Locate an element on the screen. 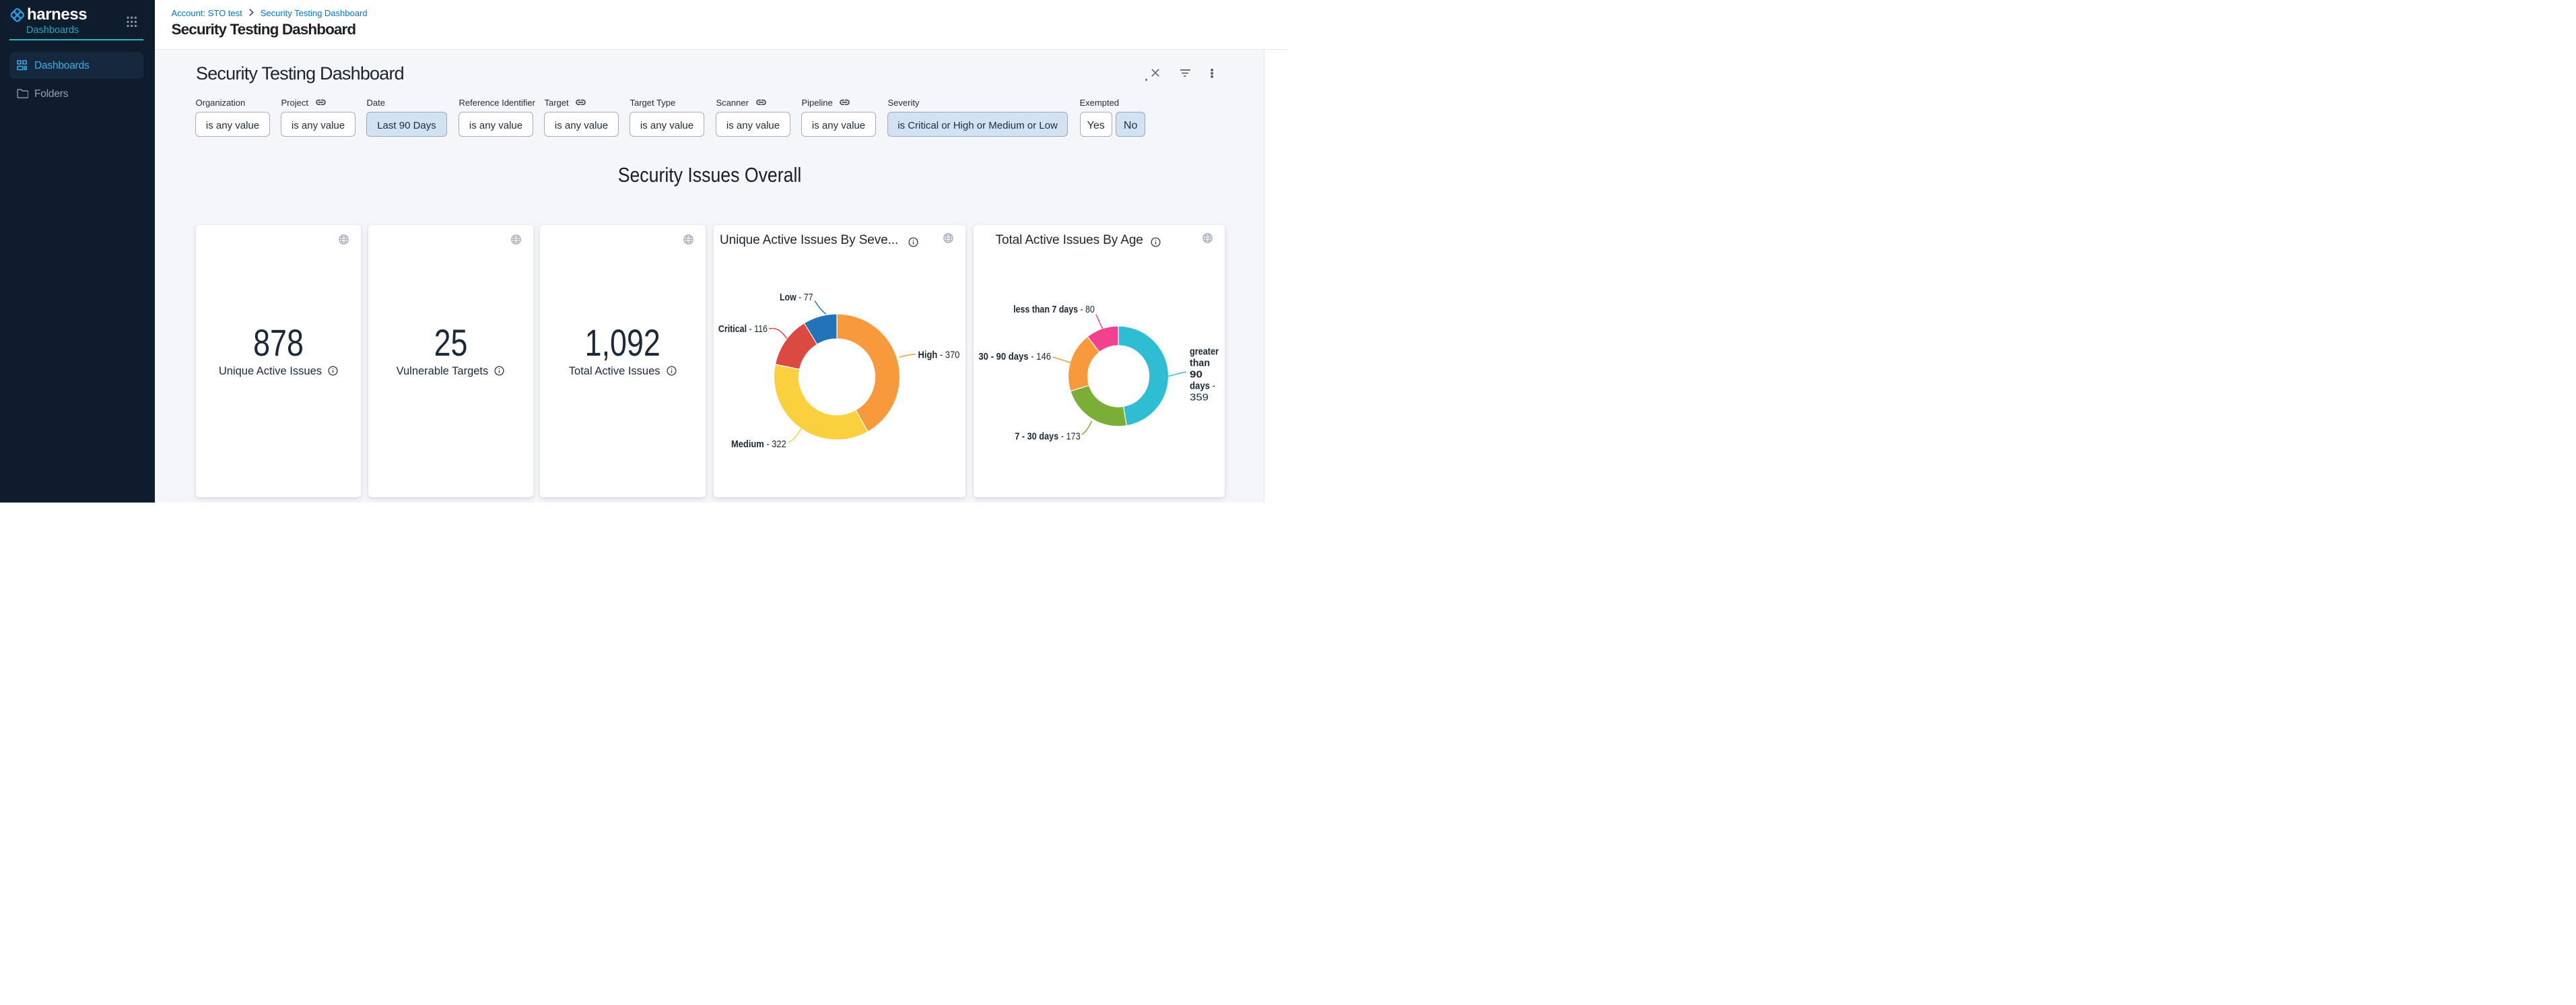 This screenshot has width=2576, height=1005. svg-text: than is located at coordinates (1200, 363).